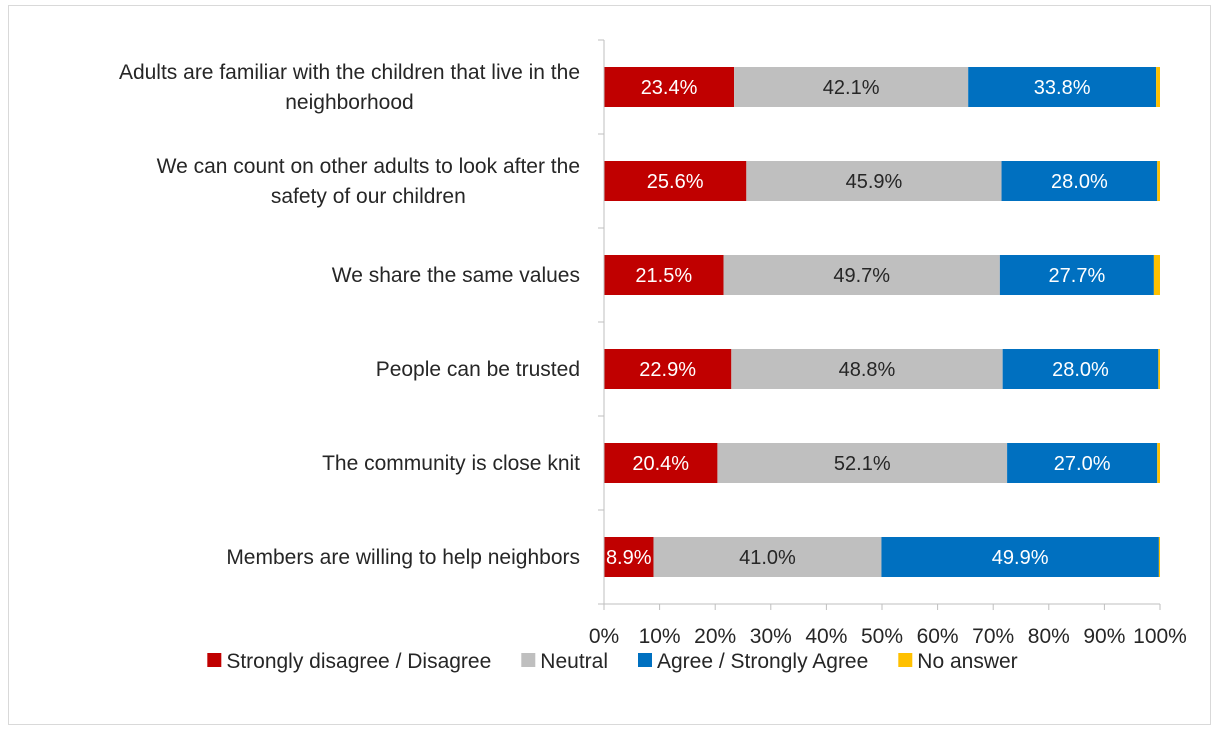  What do you see at coordinates (604, 636) in the screenshot?
I see `x-tick-label: 0%` at bounding box center [604, 636].